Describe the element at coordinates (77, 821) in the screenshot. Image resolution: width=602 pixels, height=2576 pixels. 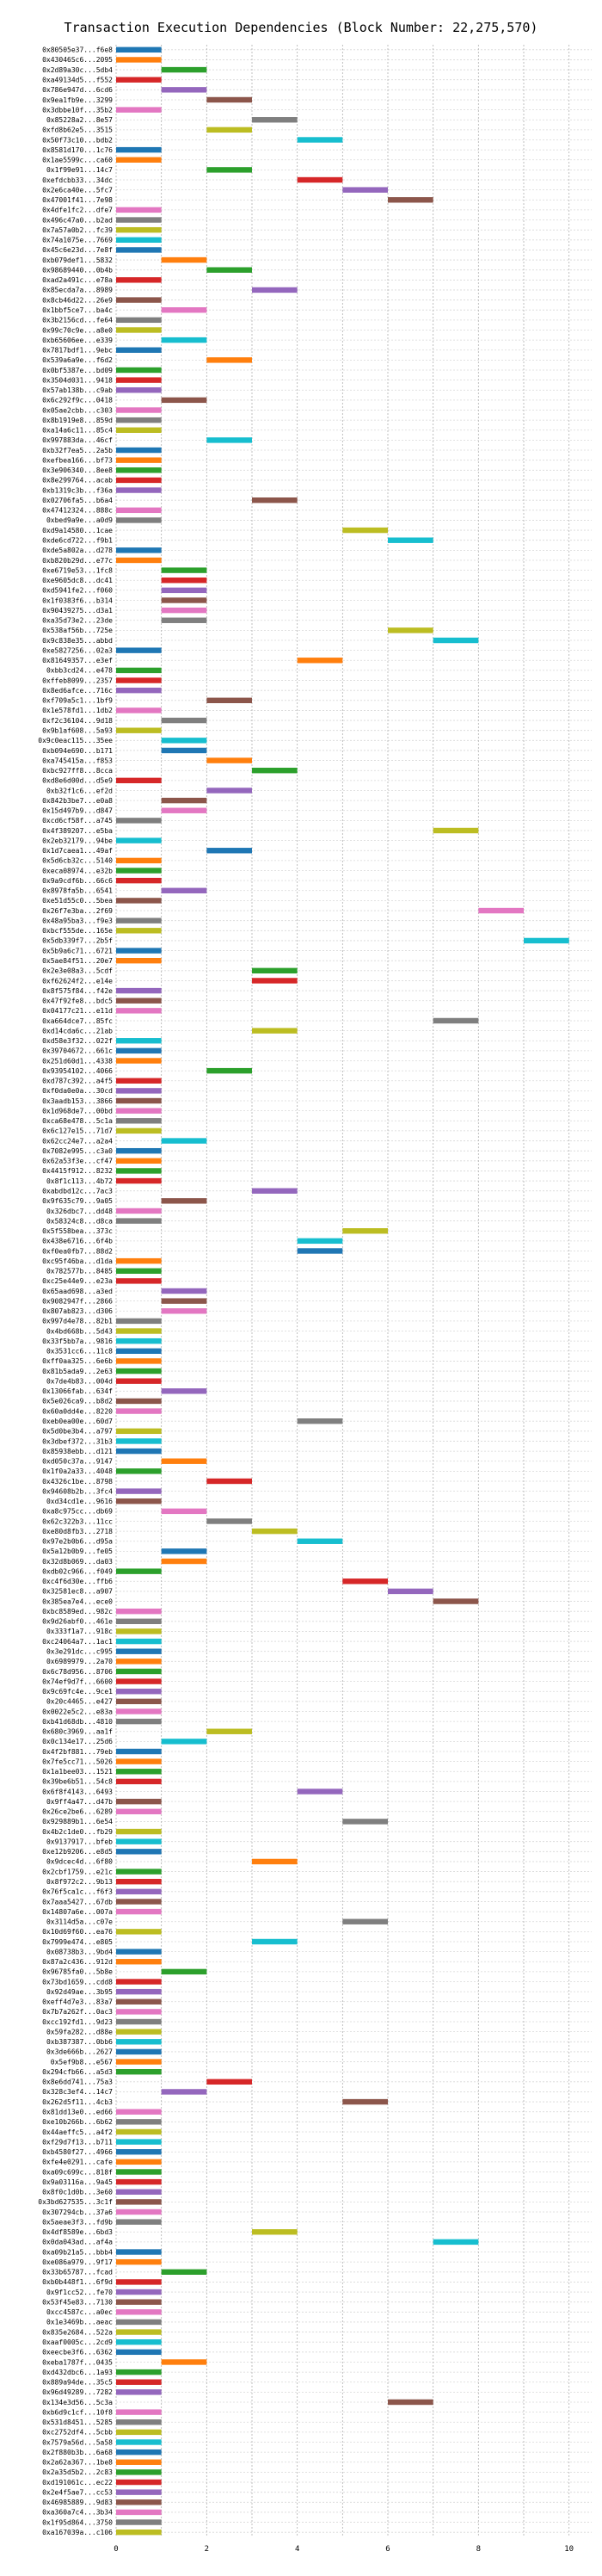
I see `y-tick-label: 0xcd6cf58f...a745` at that location.